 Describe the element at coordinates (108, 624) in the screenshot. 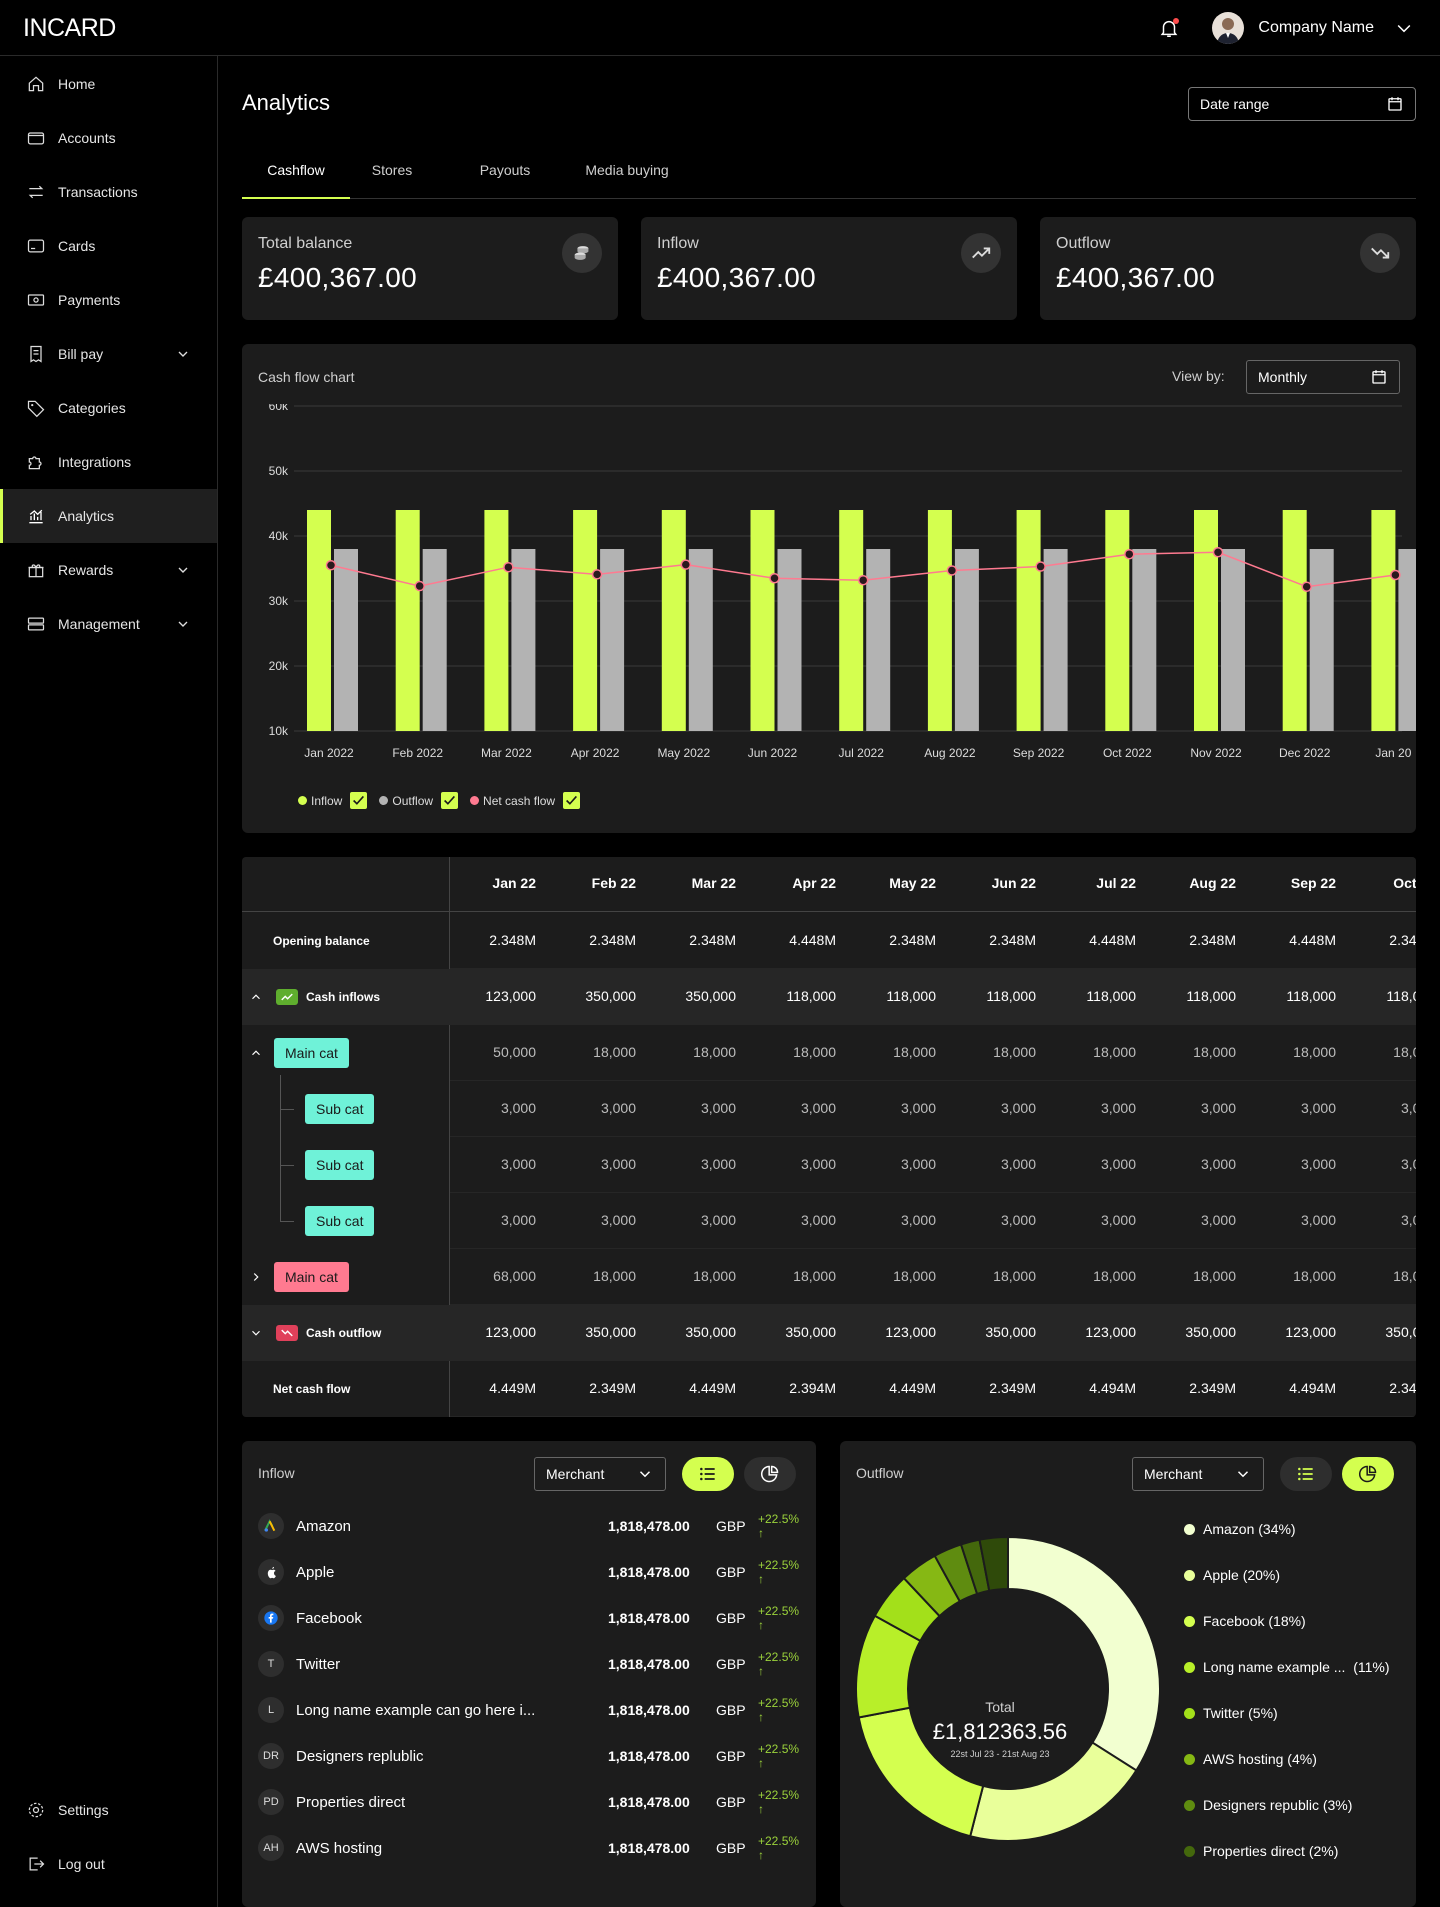

I see `sidebar-item-management: Management` at that location.